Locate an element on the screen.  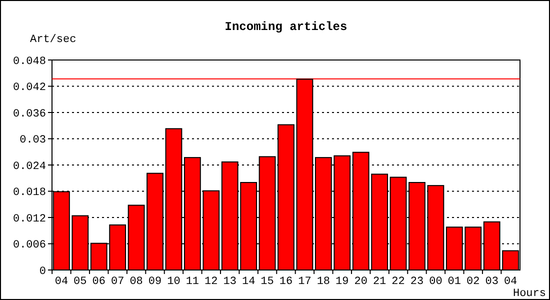
x-tick-label: 05 is located at coordinates (80, 282).